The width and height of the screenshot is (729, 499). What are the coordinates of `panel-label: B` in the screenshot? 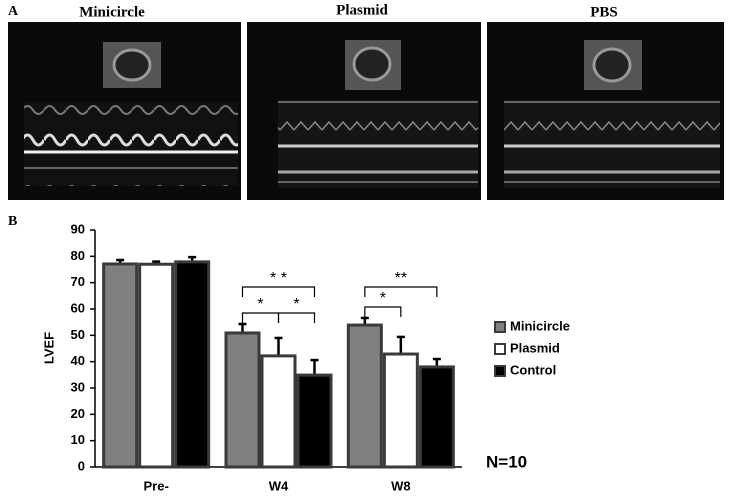 It's located at (12, 221).